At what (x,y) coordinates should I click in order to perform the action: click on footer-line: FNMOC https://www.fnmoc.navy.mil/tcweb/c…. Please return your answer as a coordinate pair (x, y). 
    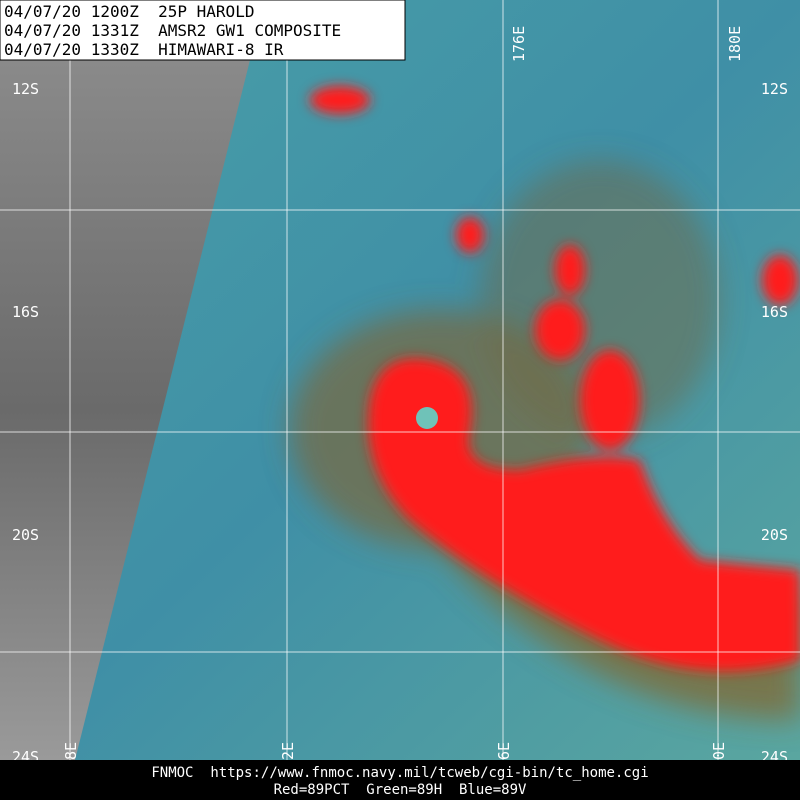
    Looking at the image, I should click on (399, 773).